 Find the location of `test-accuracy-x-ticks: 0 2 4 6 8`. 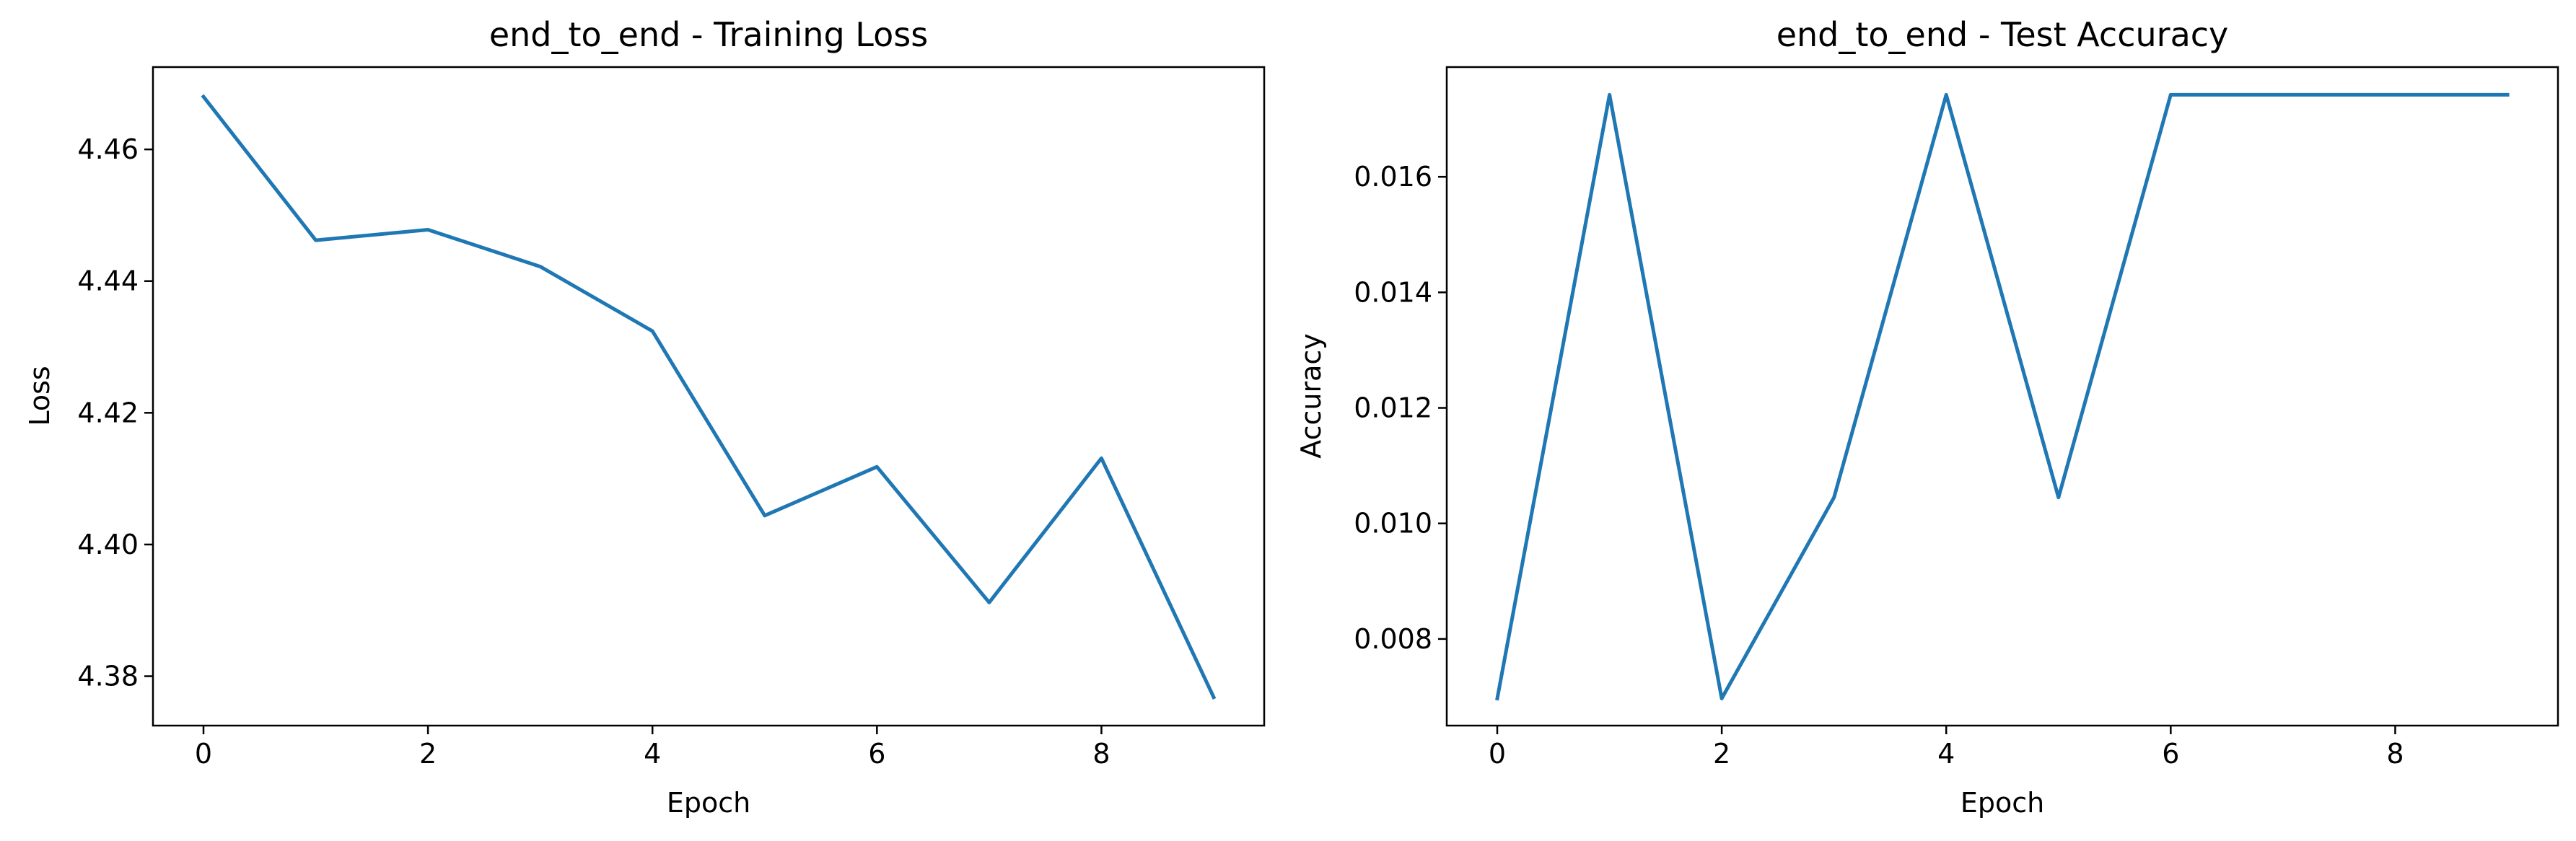

test-accuracy-x-ticks: 0 2 4 6 8 is located at coordinates (1947, 748).